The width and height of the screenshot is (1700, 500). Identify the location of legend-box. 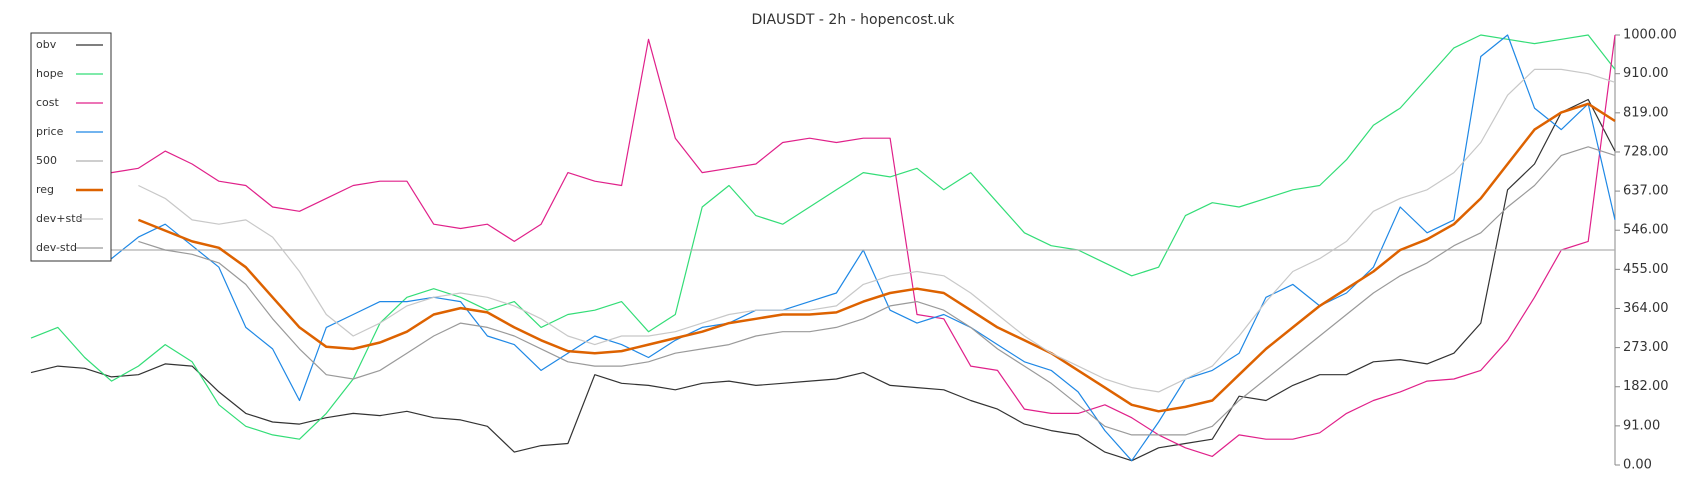
(71, 147).